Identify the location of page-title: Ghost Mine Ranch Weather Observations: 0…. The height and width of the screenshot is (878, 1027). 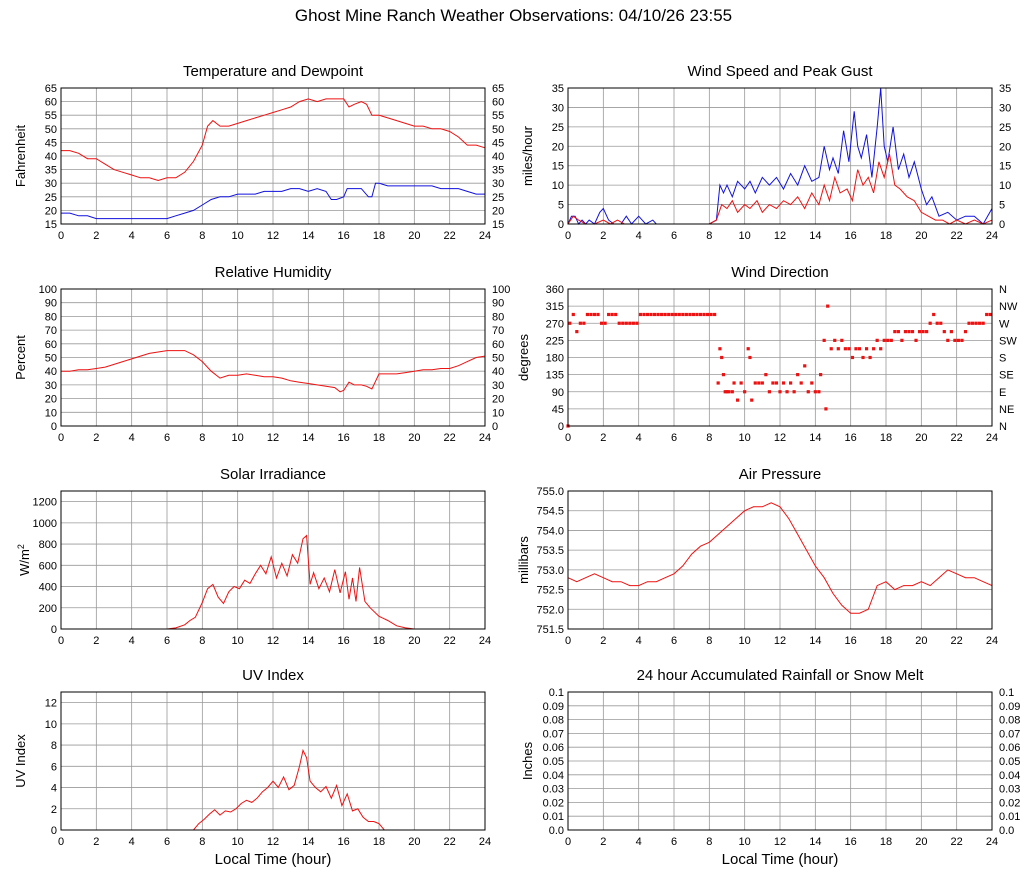
(513, 15).